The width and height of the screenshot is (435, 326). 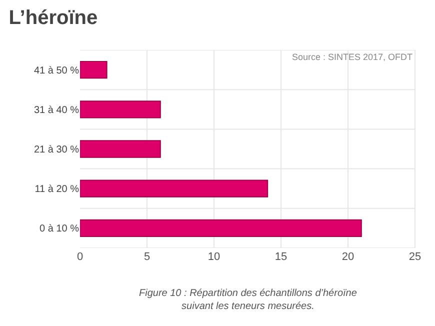 What do you see at coordinates (353, 57) in the screenshot?
I see `annotation: Source : SINTES 2017, OFDT` at bounding box center [353, 57].